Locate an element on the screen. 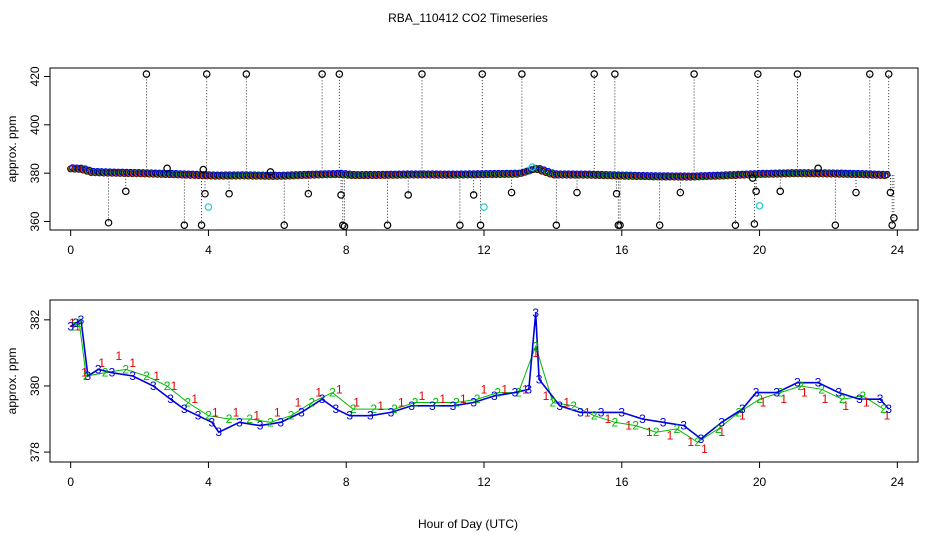 The width and height of the screenshot is (936, 540). y-tick-label: 382 is located at coordinates (35, 320).